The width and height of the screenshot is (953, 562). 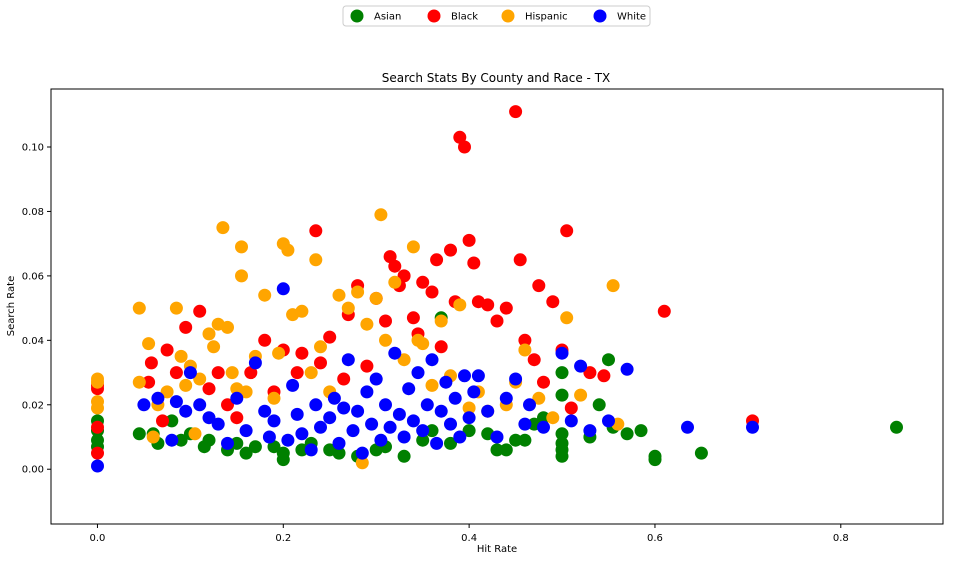 I want to click on x-axis-ticks: 0.0 0.2 0.4 0.6 0.8, so click(x=469, y=534).